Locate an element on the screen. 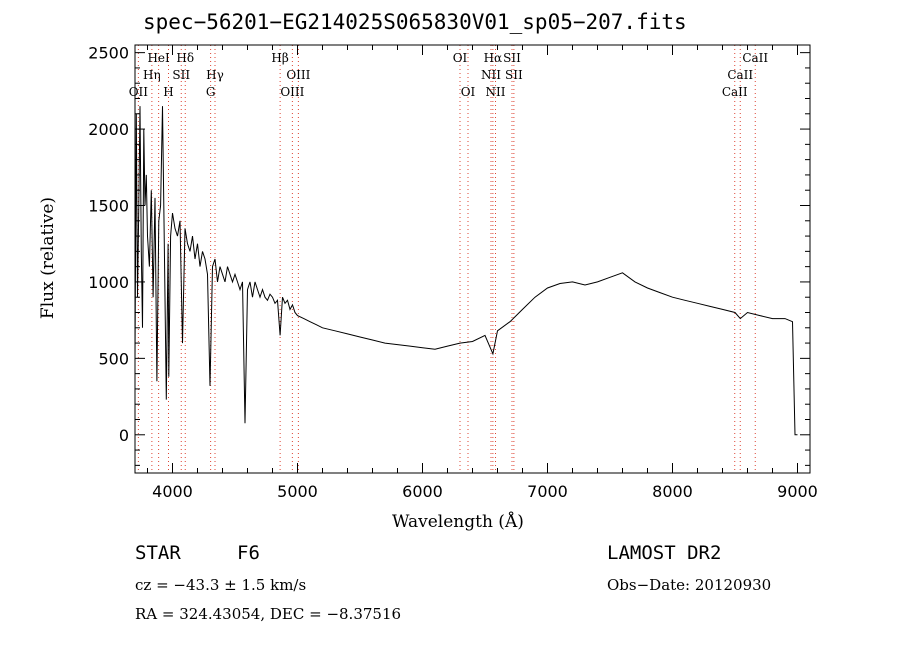 This screenshot has width=900, height=650. redshift-text: cz = −43.3 ± 1.5 km/s is located at coordinates (221, 585).